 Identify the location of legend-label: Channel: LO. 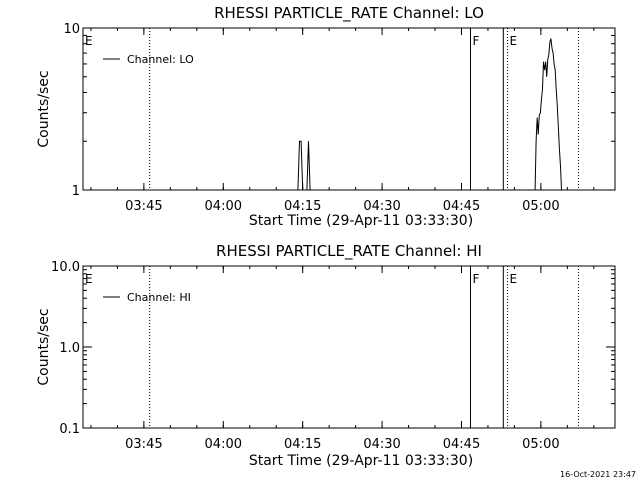
(160, 59).